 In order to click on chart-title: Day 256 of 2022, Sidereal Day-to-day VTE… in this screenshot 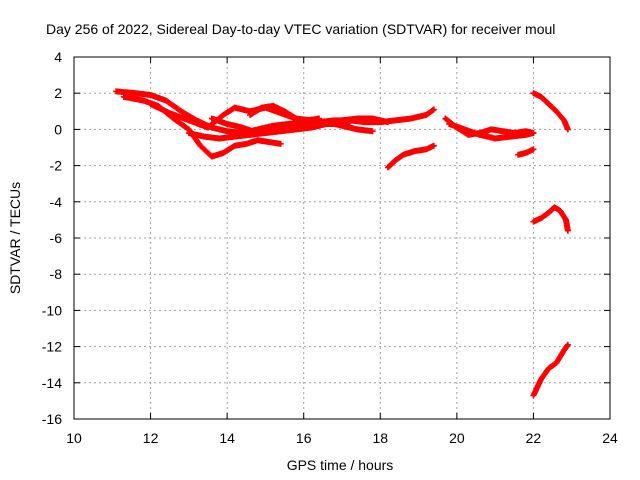, I will do `click(300, 29)`.